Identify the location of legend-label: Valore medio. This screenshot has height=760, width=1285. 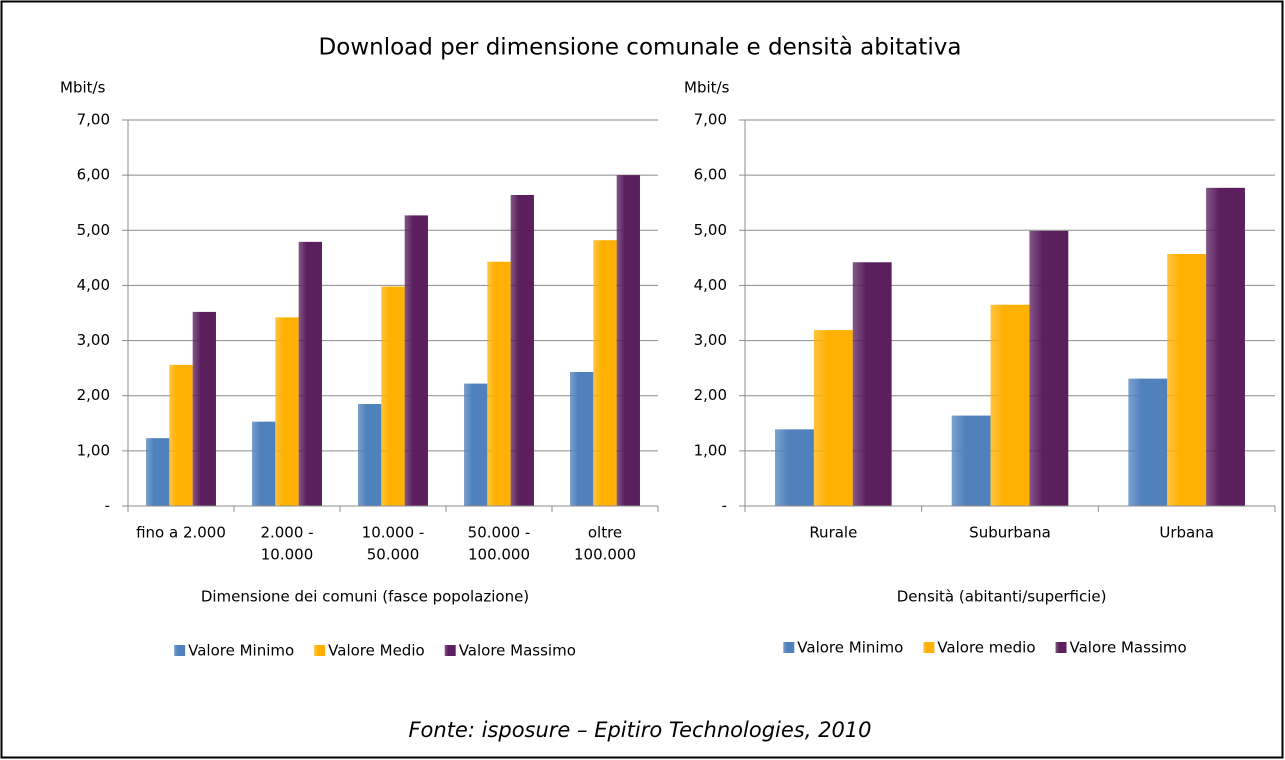
(986, 648).